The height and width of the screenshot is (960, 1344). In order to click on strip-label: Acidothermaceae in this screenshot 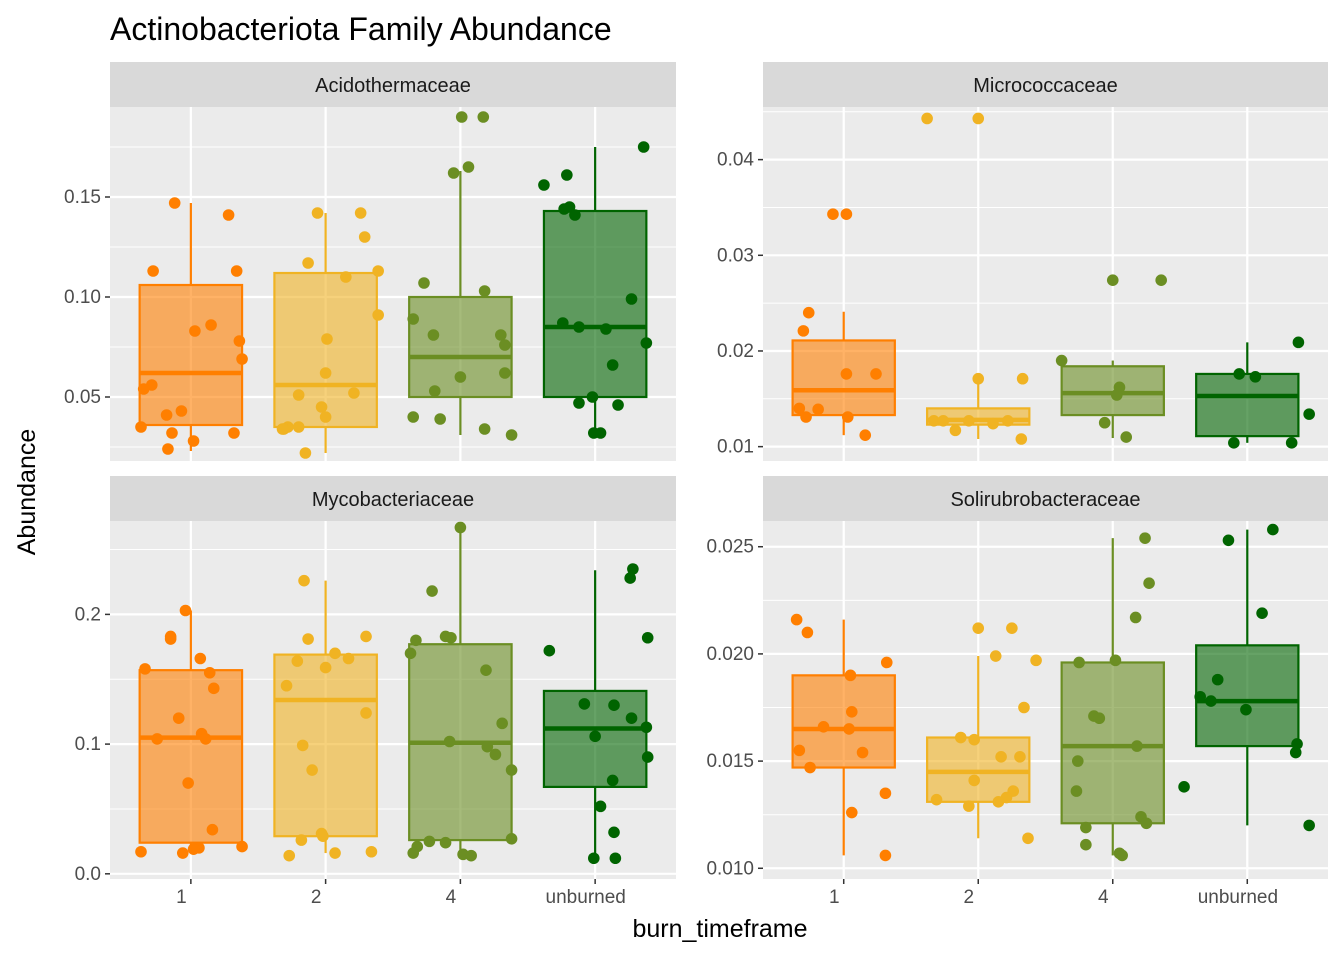, I will do `click(393, 86)`.